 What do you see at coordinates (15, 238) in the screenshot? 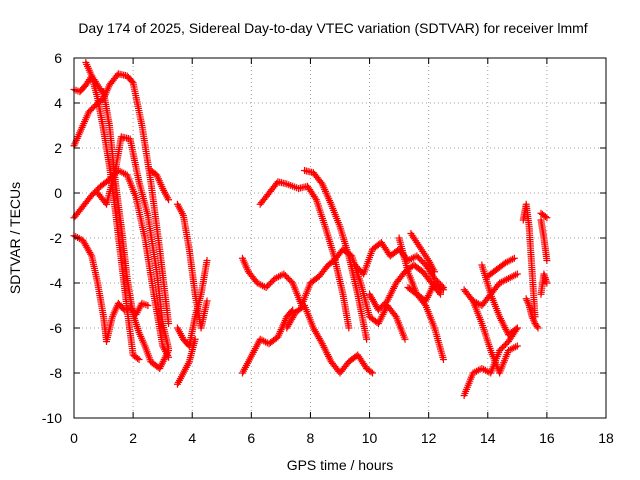
I see `y-axis-label: SDTVAR / TECUs` at bounding box center [15, 238].